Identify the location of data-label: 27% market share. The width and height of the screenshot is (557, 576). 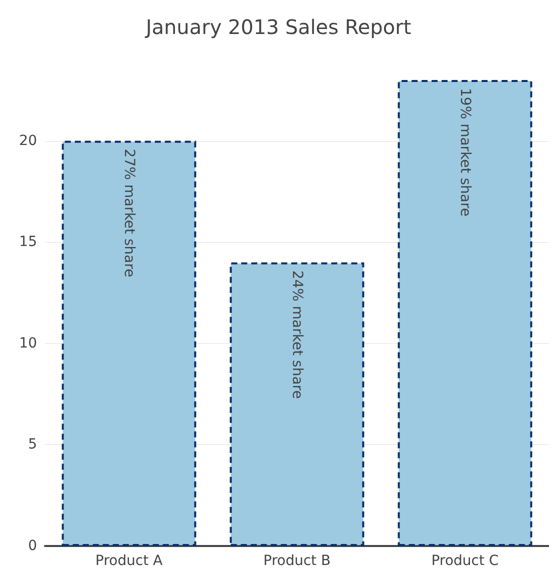
(129, 213).